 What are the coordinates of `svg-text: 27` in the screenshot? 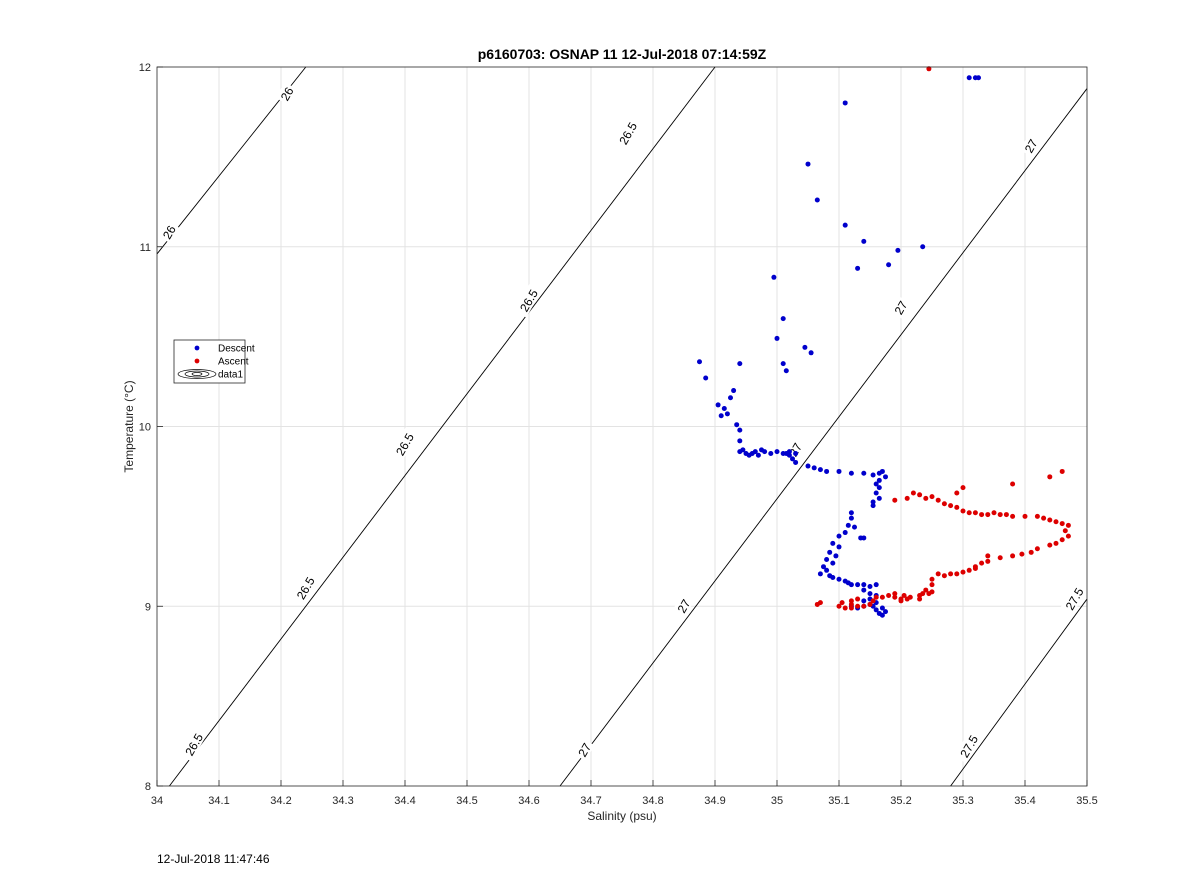 It's located at (901, 307).